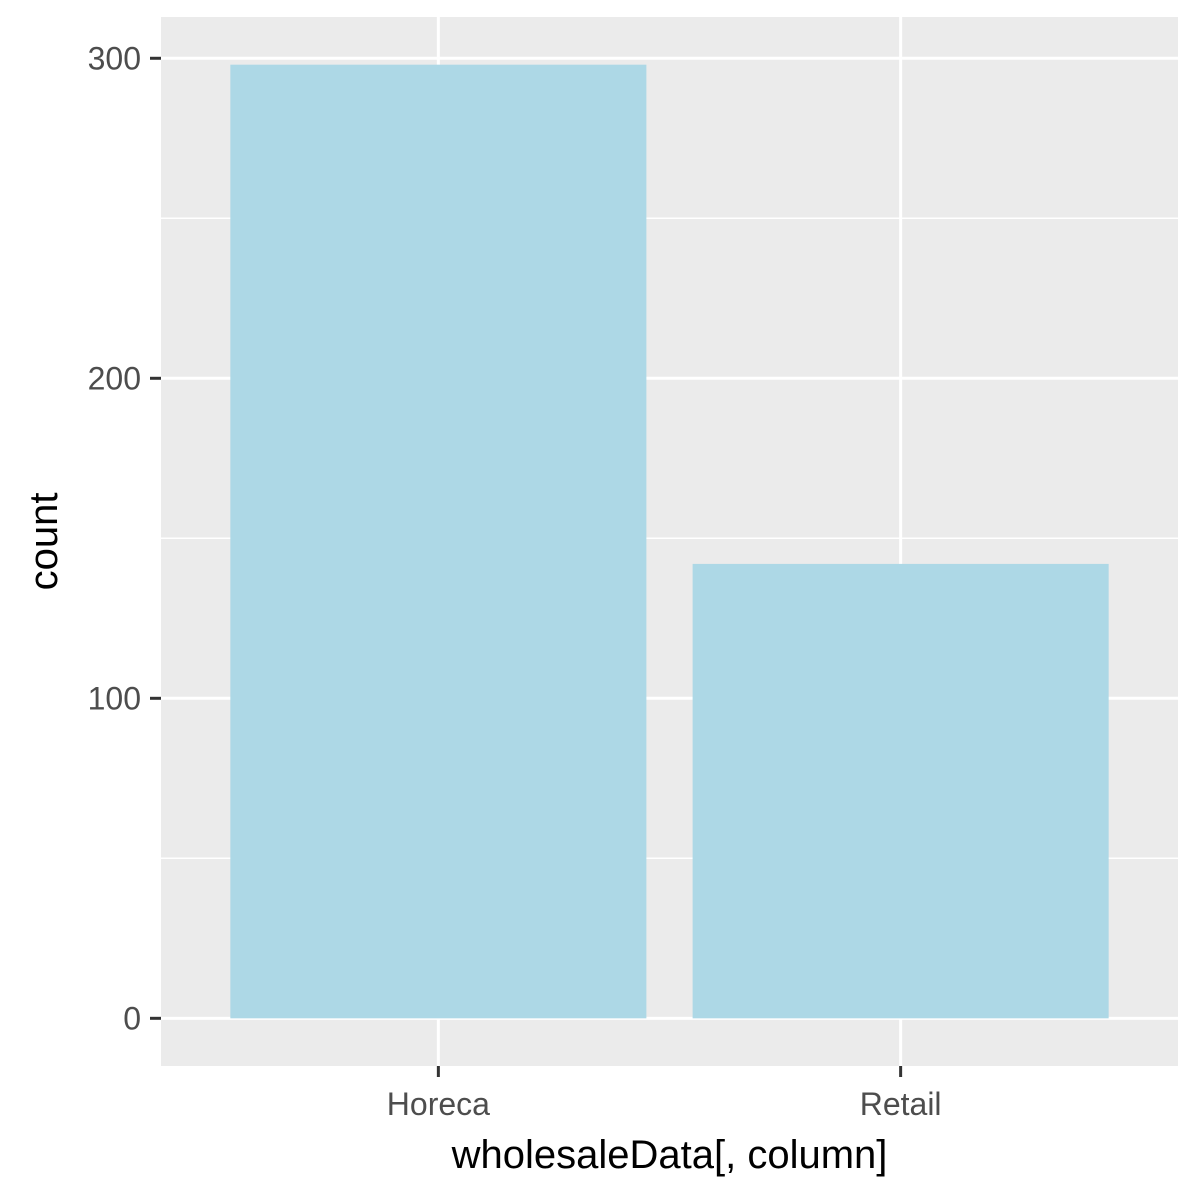 Image resolution: width=1200 pixels, height=1200 pixels. What do you see at coordinates (124, 538) in the screenshot?
I see `y-axis: 0 100 200 300` at bounding box center [124, 538].